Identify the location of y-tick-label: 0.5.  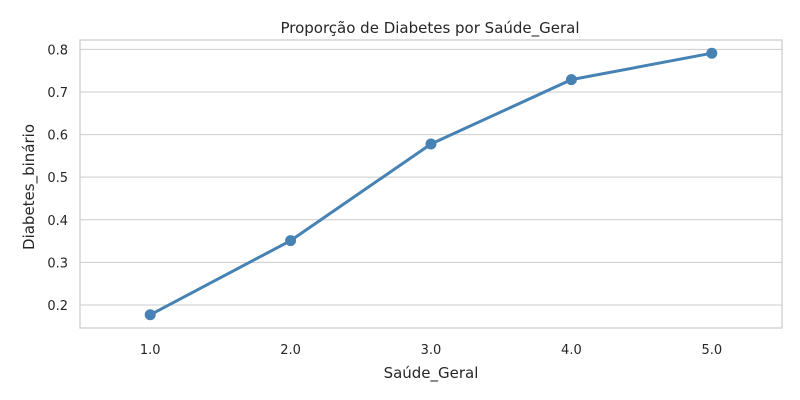
(57, 178).